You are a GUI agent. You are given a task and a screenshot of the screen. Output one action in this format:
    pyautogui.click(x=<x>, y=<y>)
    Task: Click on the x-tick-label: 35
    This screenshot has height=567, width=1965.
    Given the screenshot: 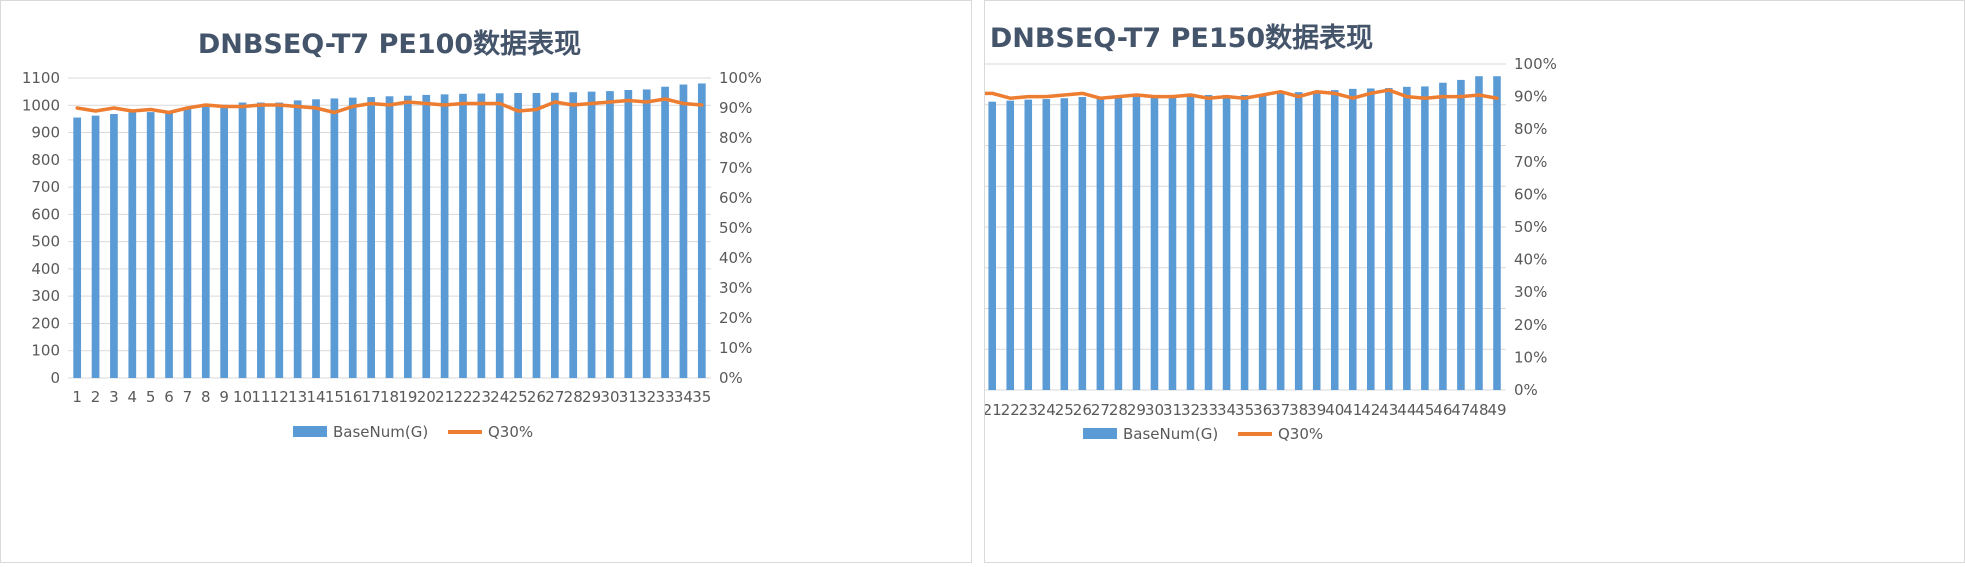 What is the action you would take?
    pyautogui.click(x=1244, y=410)
    